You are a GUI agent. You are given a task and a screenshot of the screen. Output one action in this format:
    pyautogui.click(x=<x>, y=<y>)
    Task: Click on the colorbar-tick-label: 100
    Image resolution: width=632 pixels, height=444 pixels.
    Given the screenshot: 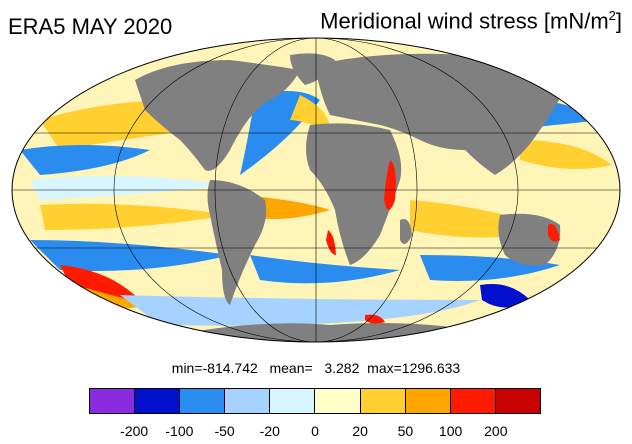 What is the action you would take?
    pyautogui.click(x=450, y=431)
    